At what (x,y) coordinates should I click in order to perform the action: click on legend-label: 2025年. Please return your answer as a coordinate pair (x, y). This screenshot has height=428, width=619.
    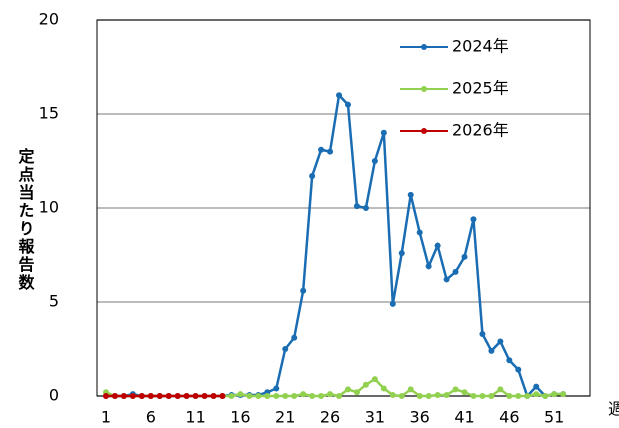
    Looking at the image, I should click on (480, 88).